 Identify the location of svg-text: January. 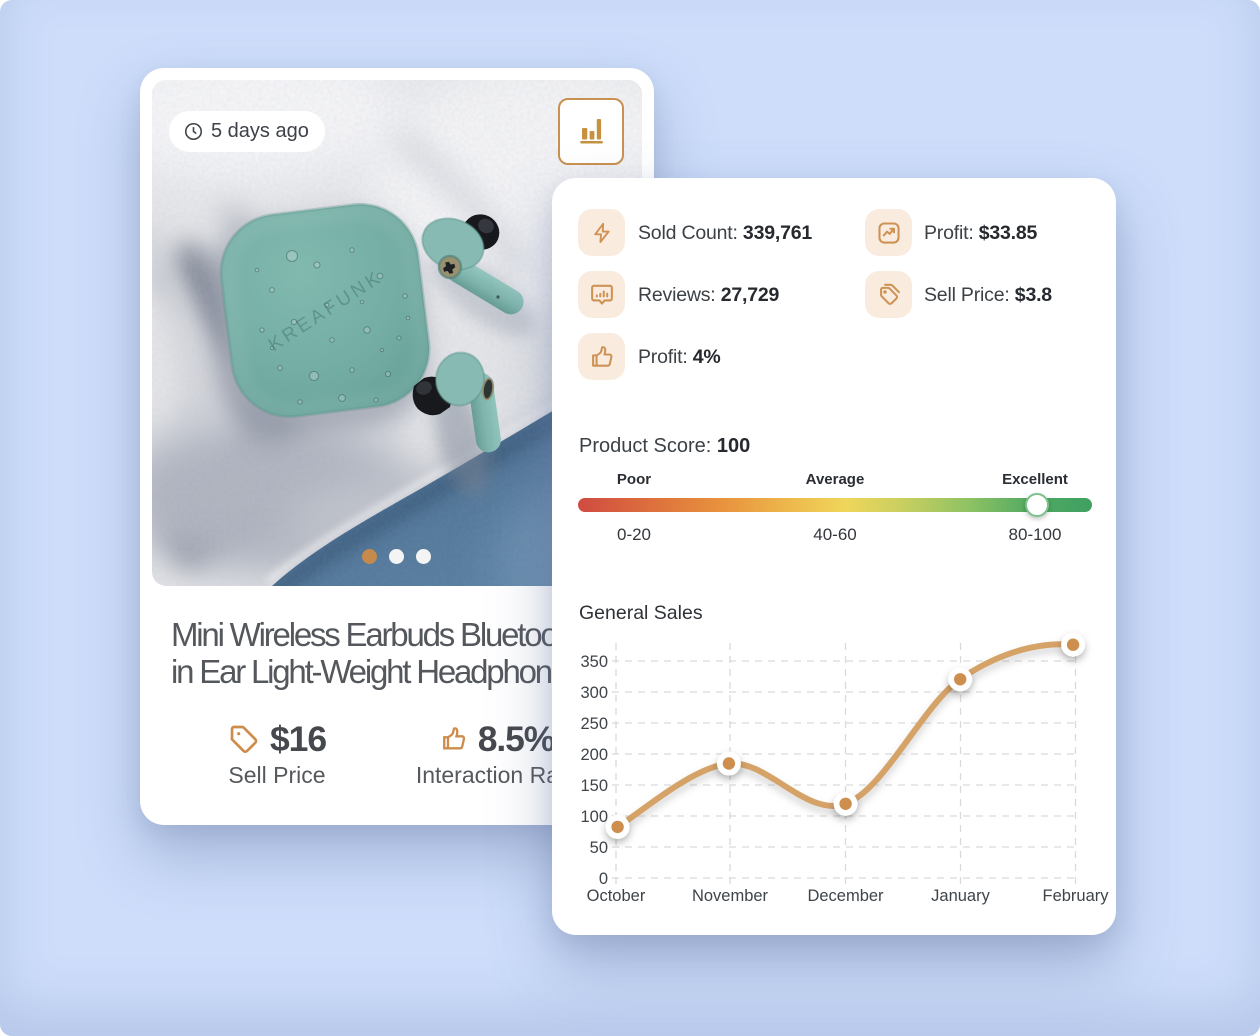
(960, 896).